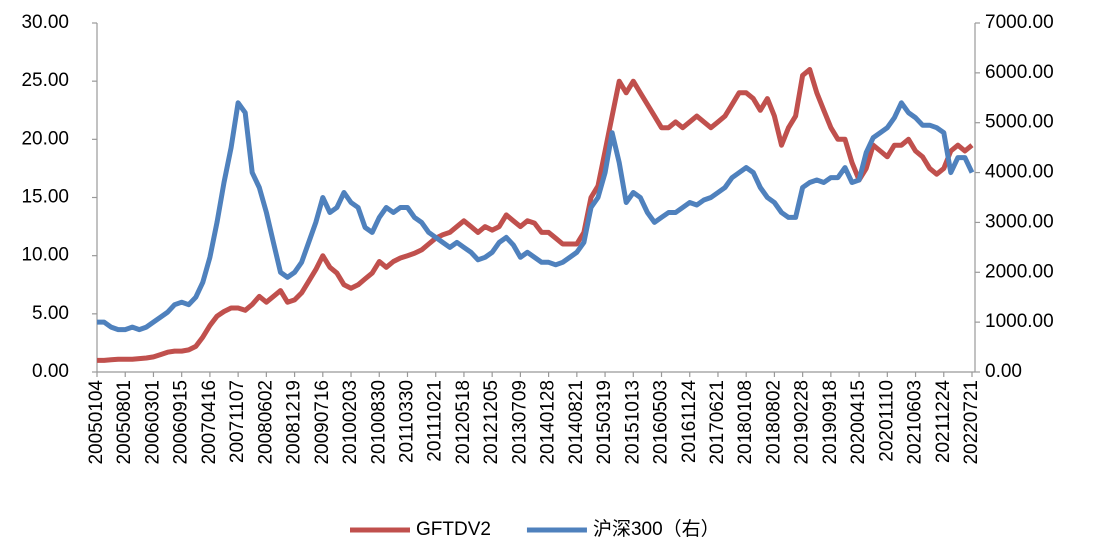 The height and width of the screenshot is (552, 1104). What do you see at coordinates (406, 421) in the screenshot?
I see `x-tick-label: 20110330` at bounding box center [406, 421].